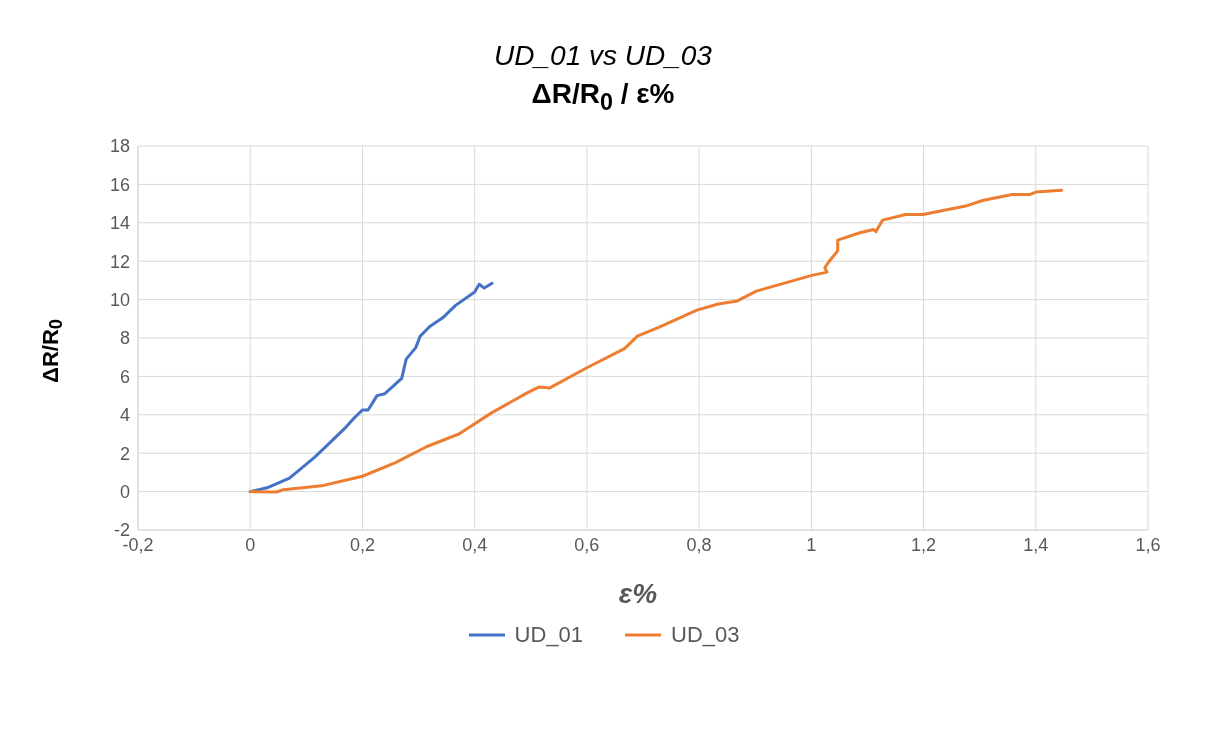  I want to click on y-tick-label: 10, so click(119, 299).